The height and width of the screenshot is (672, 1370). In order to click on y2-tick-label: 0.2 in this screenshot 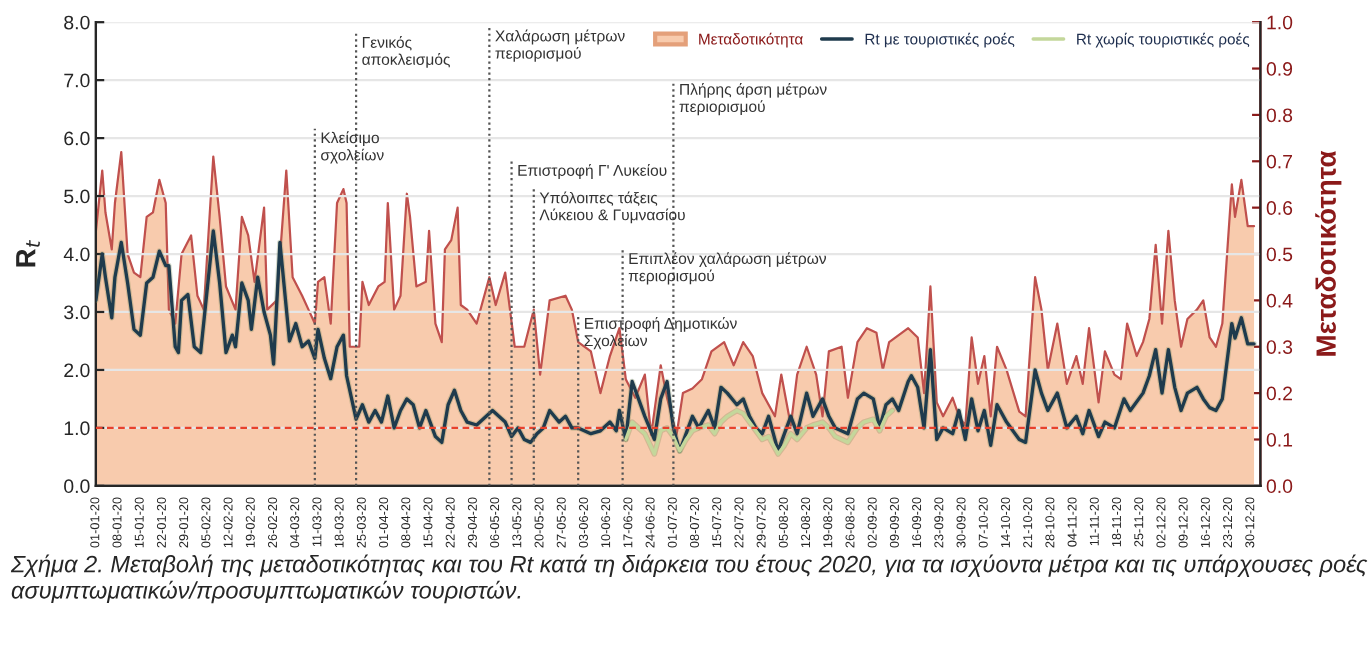, I will do `click(1279, 393)`.